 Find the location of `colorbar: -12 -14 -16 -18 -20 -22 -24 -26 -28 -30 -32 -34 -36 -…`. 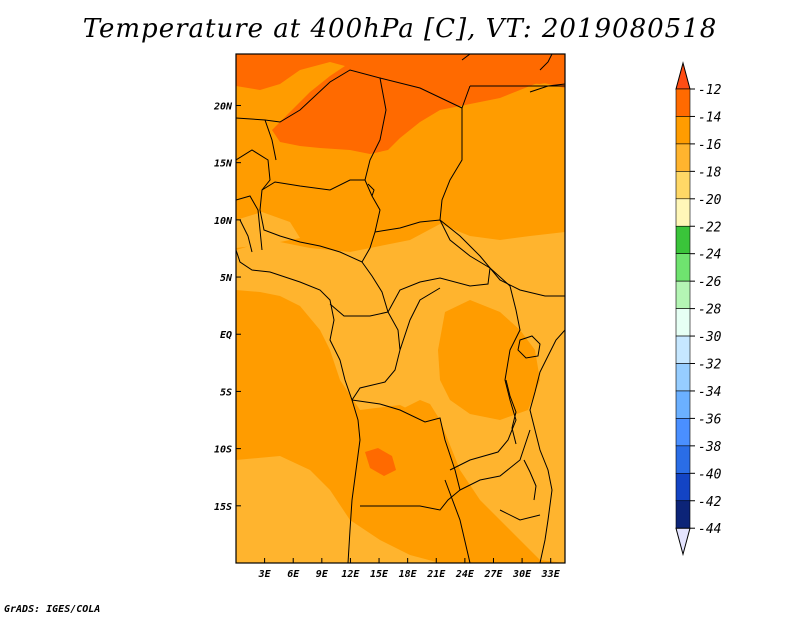

colorbar: -12 -14 -16 -18 -20 -22 -24 -26 -28 -30 -32 -34 -36 -… is located at coordinates (698, 309).